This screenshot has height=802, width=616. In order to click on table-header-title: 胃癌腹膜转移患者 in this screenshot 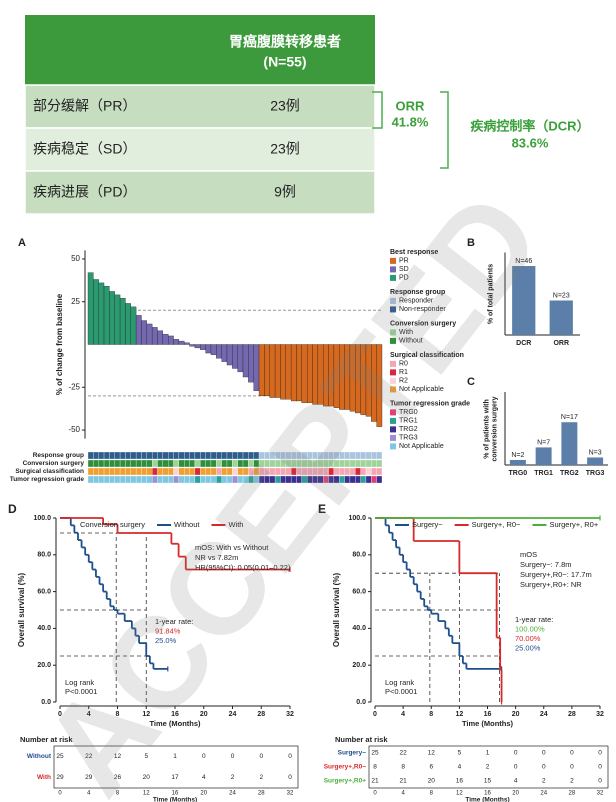, I will do `click(285, 42)`.